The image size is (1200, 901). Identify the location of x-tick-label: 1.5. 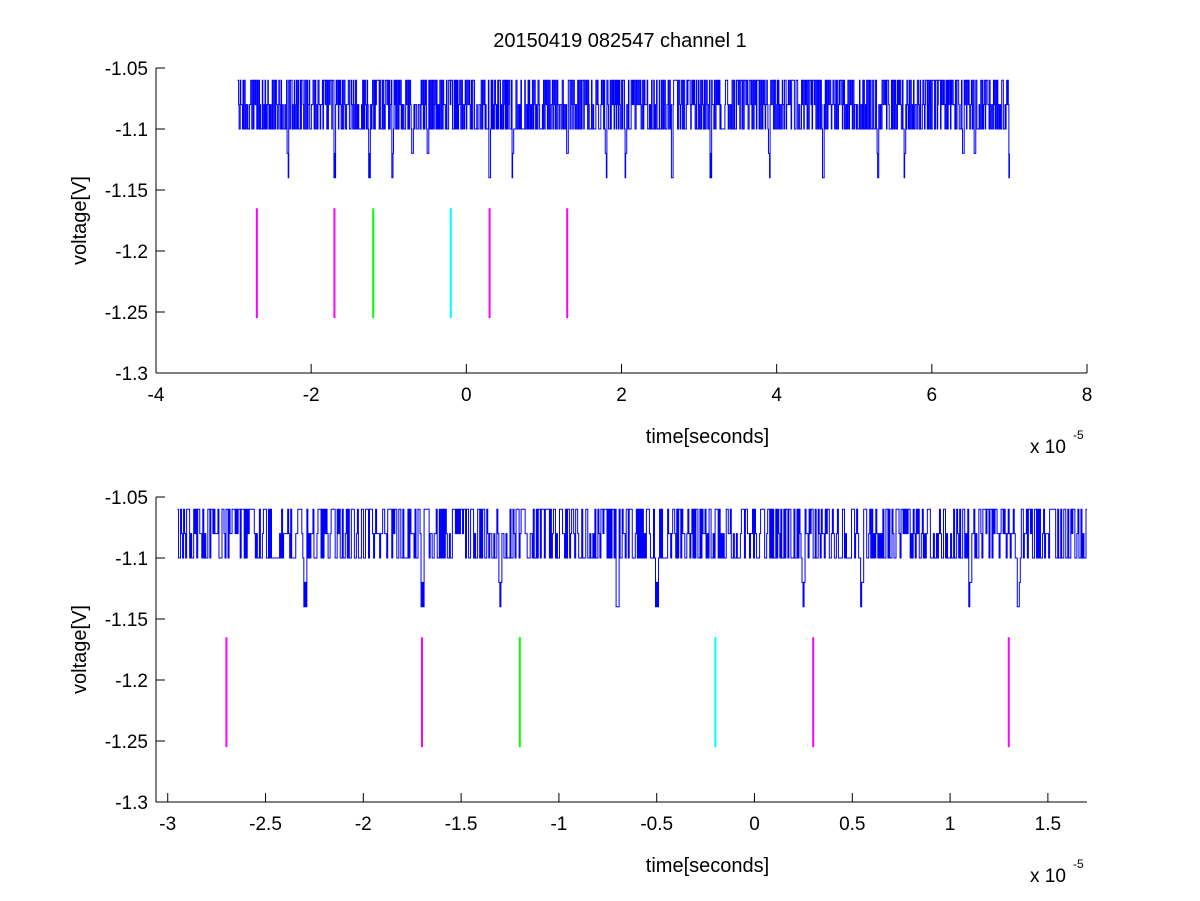
(1048, 824).